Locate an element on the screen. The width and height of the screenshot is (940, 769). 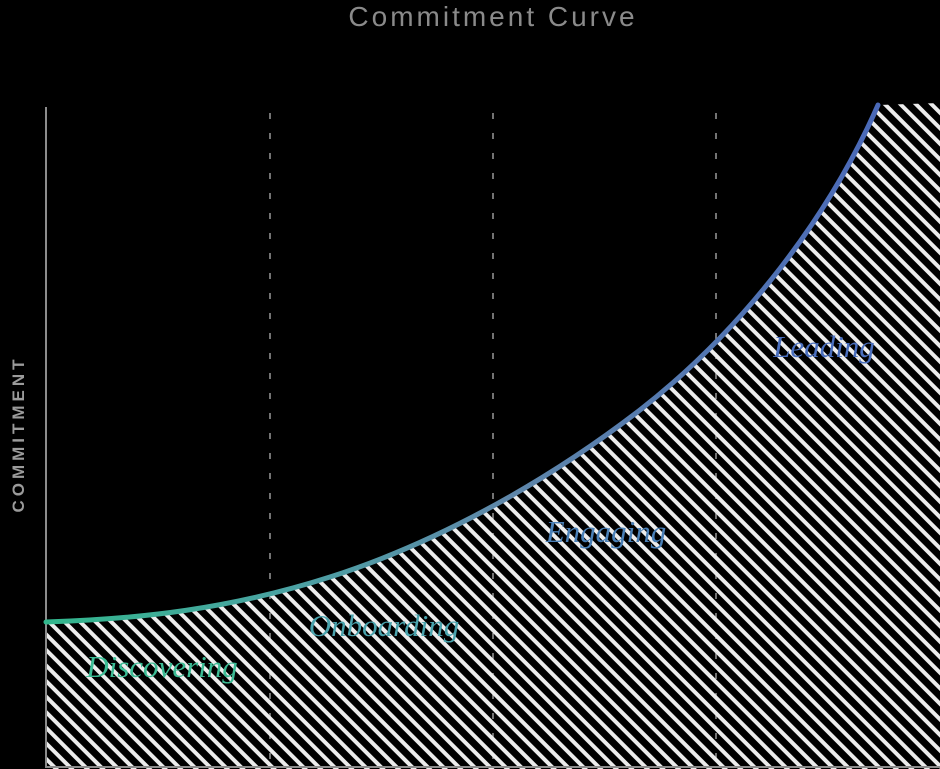
stage-label-onboarding: Onboarding is located at coordinates (384, 625).